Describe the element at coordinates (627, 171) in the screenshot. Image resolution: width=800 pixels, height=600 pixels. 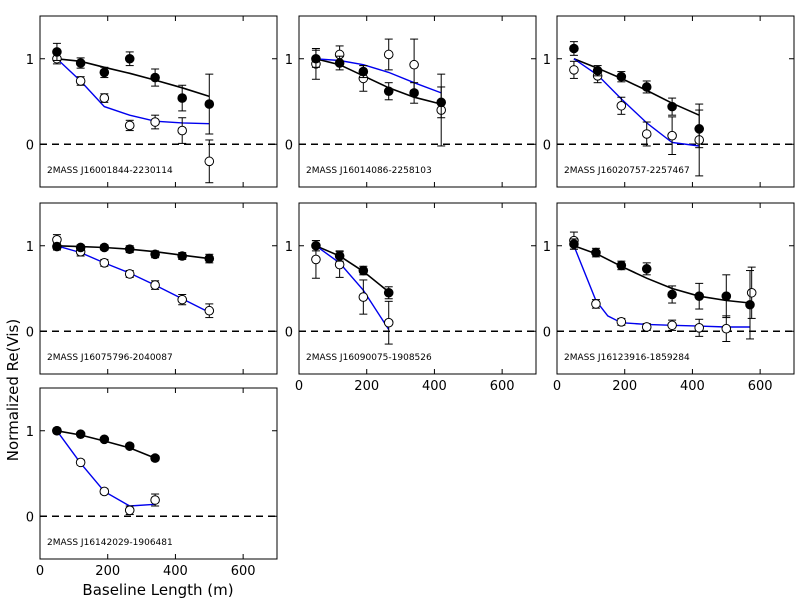
I see `panel-label: 2MASS J16020757-2257467` at that location.